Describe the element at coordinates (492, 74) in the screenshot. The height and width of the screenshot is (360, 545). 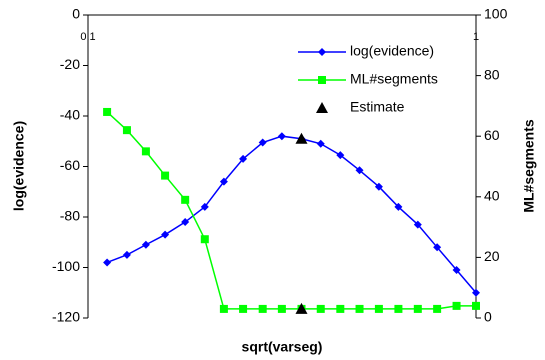
I see `y2-tick-label: 80` at that location.